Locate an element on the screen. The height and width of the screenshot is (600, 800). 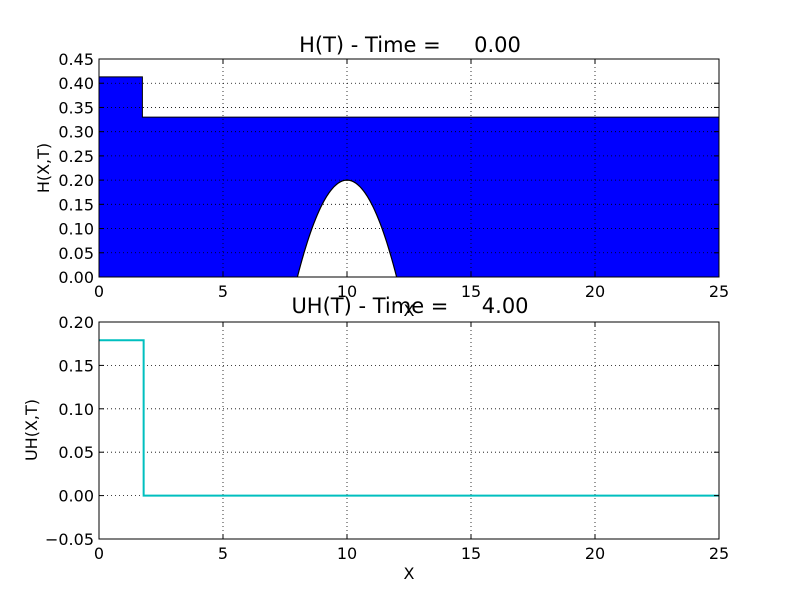
discharge-y-tick-label: 0.10 is located at coordinates (76, 409).